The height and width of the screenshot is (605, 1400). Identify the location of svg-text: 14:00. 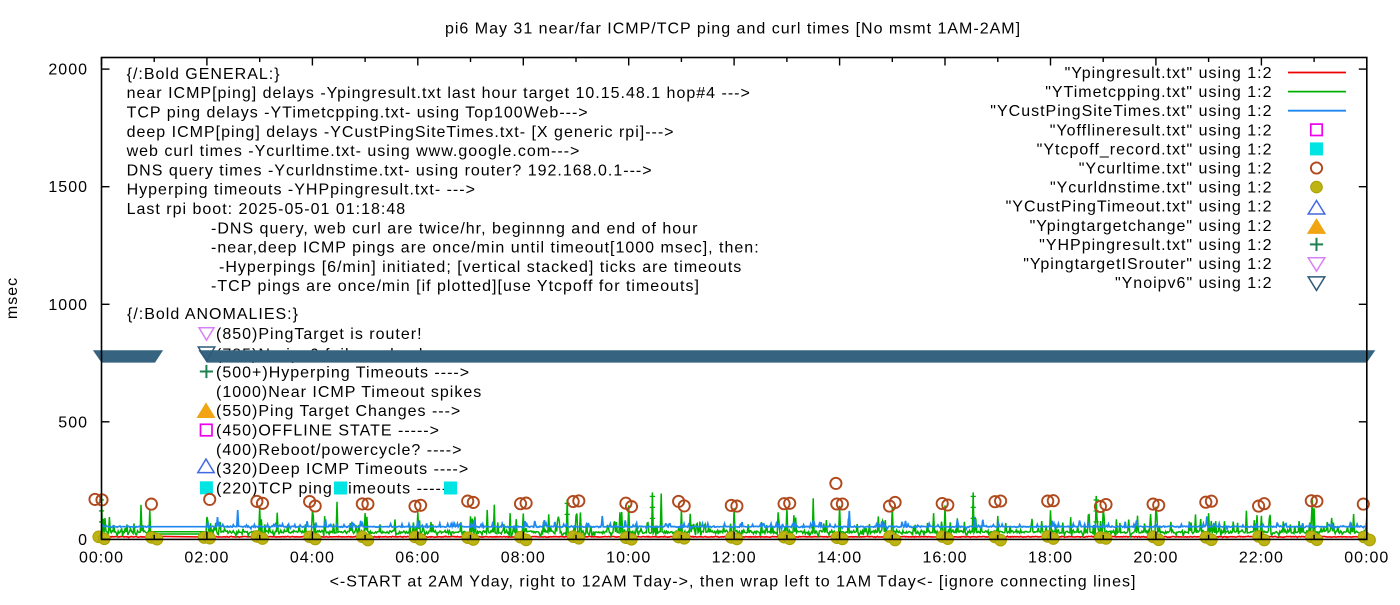
(839, 558).